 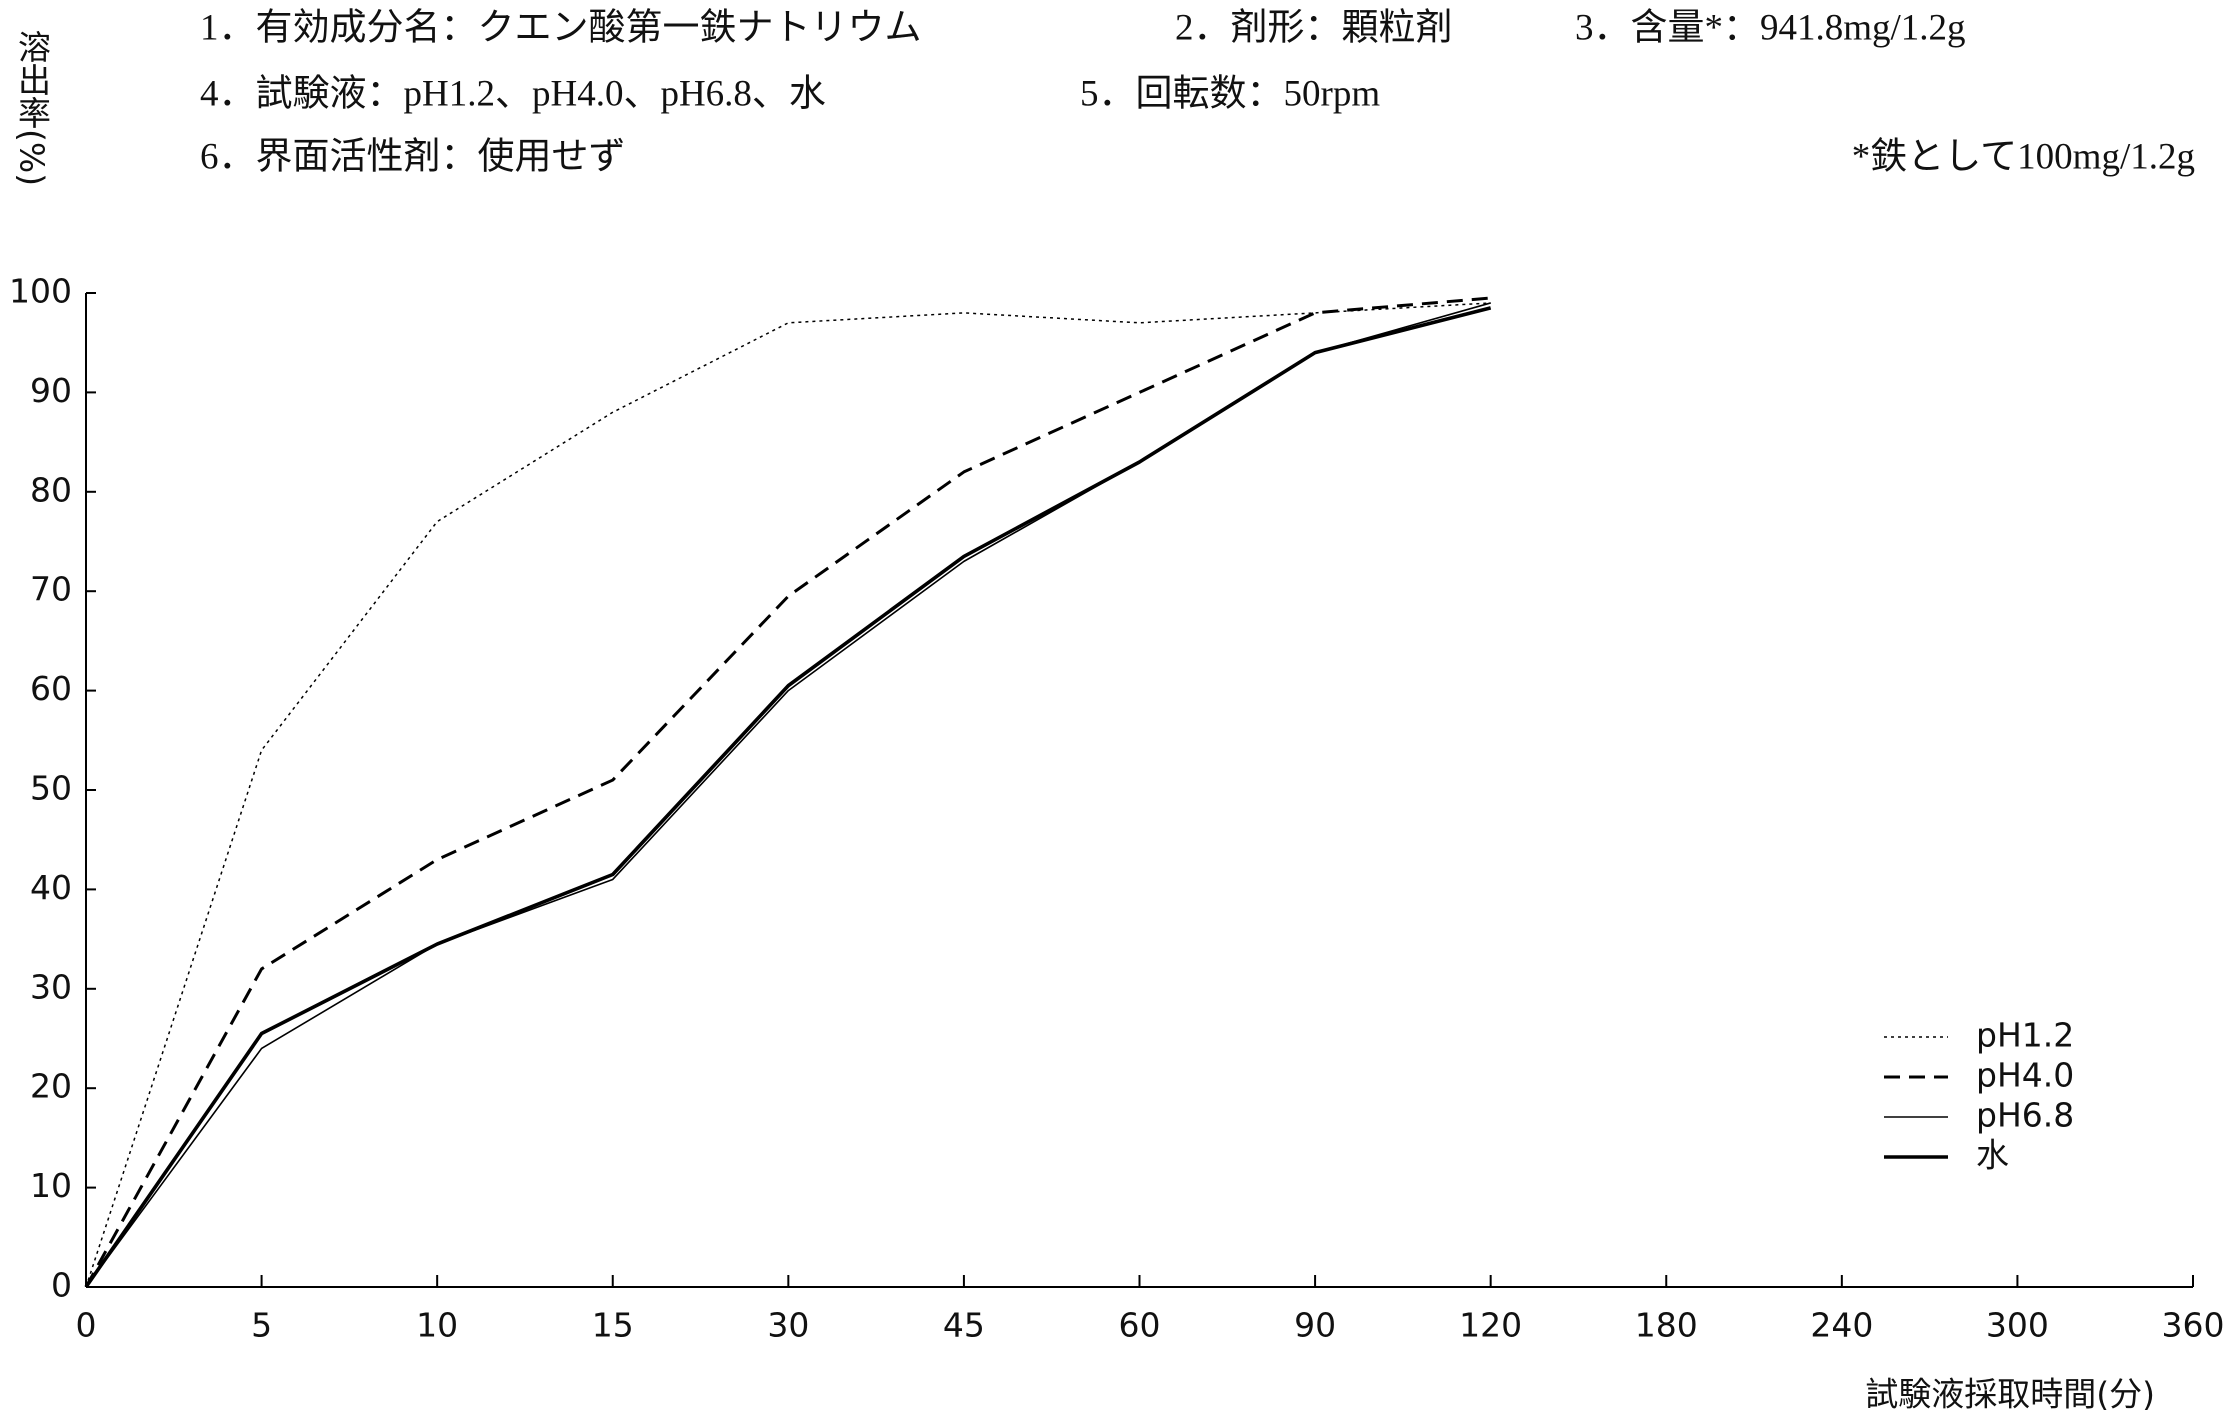 What do you see at coordinates (51, 489) in the screenshot?
I see `y-tick-label: 80` at bounding box center [51, 489].